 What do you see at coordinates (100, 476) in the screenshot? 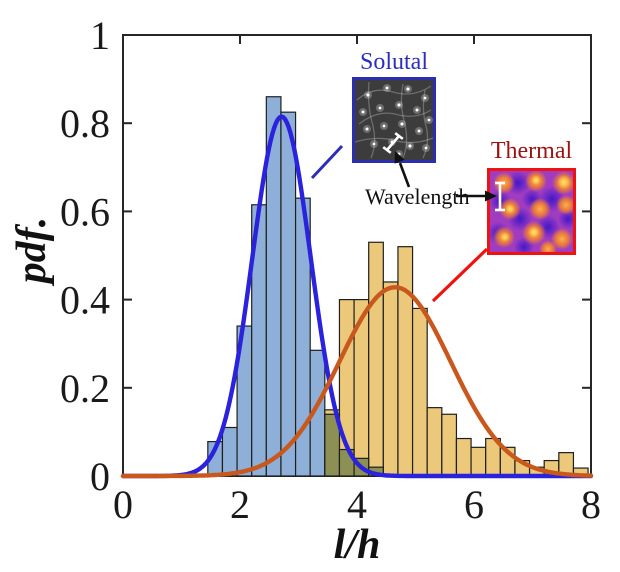
I see `y-tick-label: 0` at bounding box center [100, 476].